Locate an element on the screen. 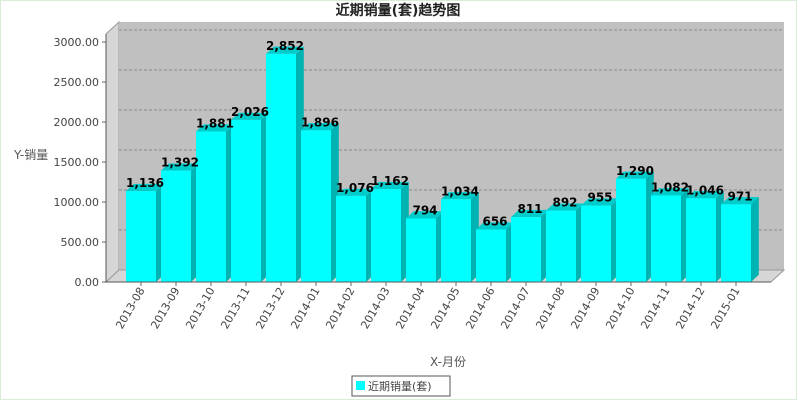 This screenshot has height=400, width=797. x-tick-label: 2015-01 is located at coordinates (725, 308).